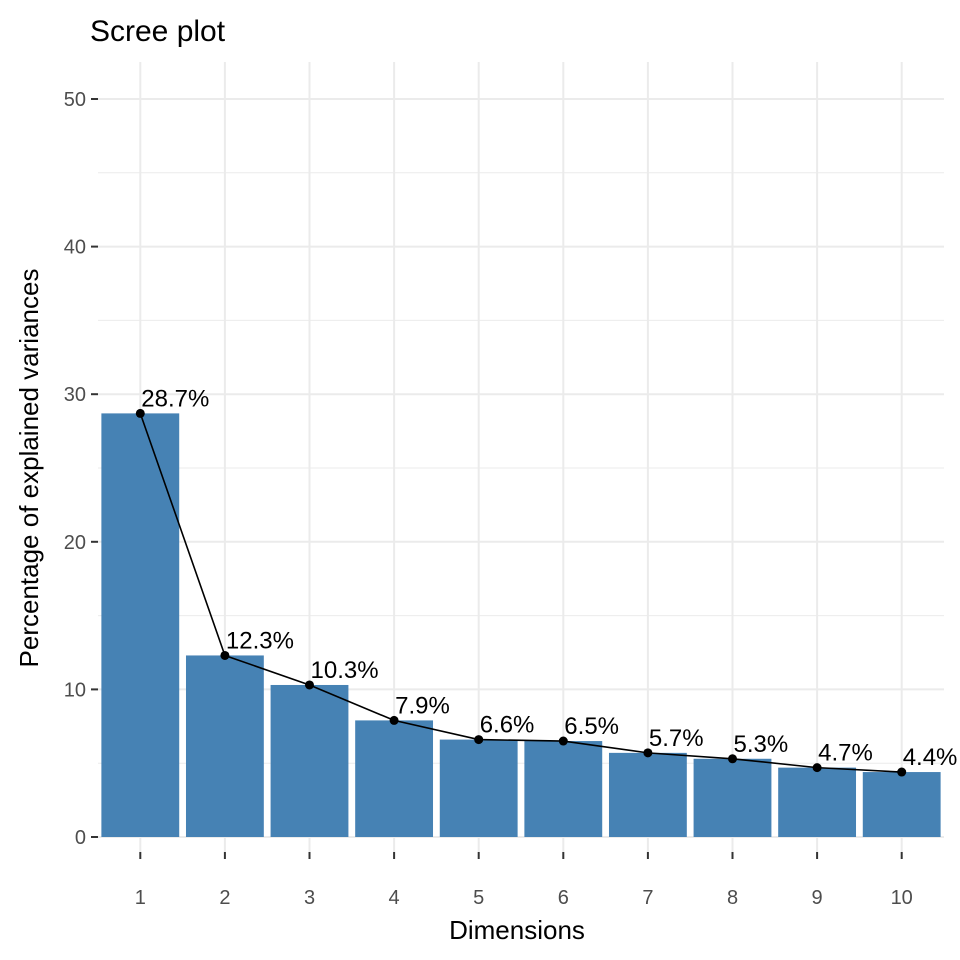  What do you see at coordinates (158, 31) in the screenshot?
I see `chart-title: Scree plot` at bounding box center [158, 31].